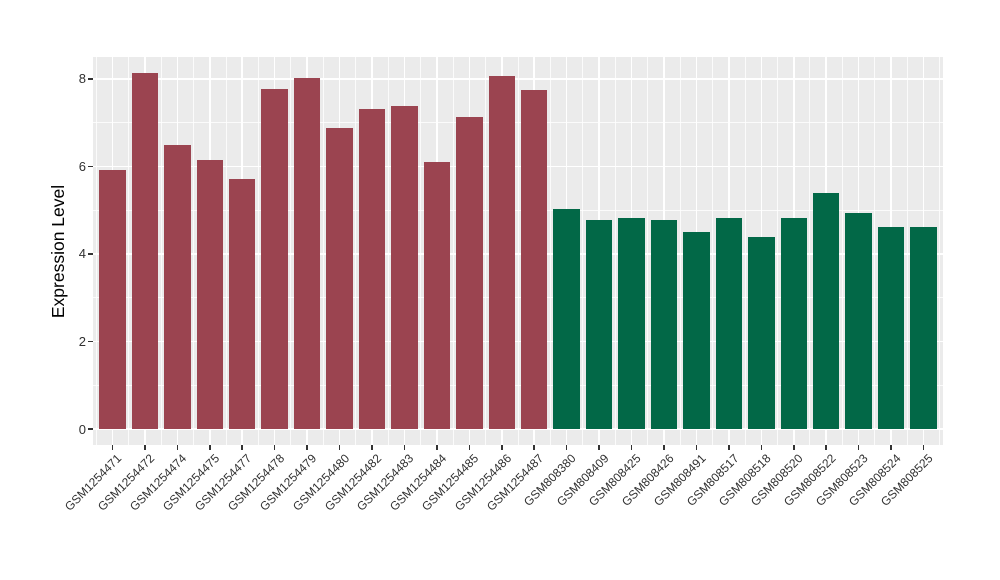  What do you see at coordinates (372, 269) in the screenshot?
I see `bar-GSM1254482` at bounding box center [372, 269].